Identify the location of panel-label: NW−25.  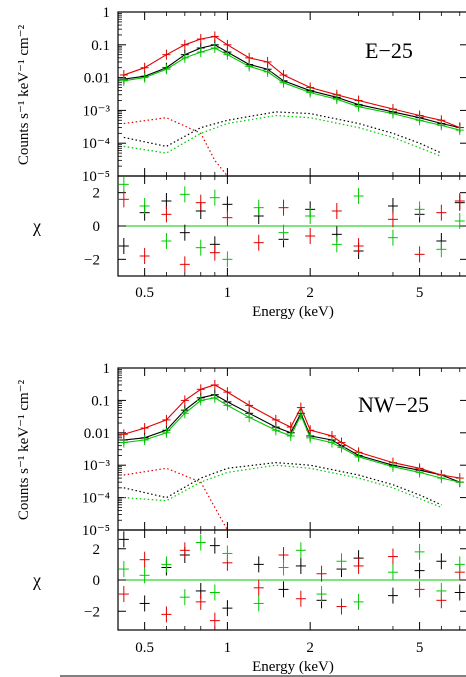
(393, 404).